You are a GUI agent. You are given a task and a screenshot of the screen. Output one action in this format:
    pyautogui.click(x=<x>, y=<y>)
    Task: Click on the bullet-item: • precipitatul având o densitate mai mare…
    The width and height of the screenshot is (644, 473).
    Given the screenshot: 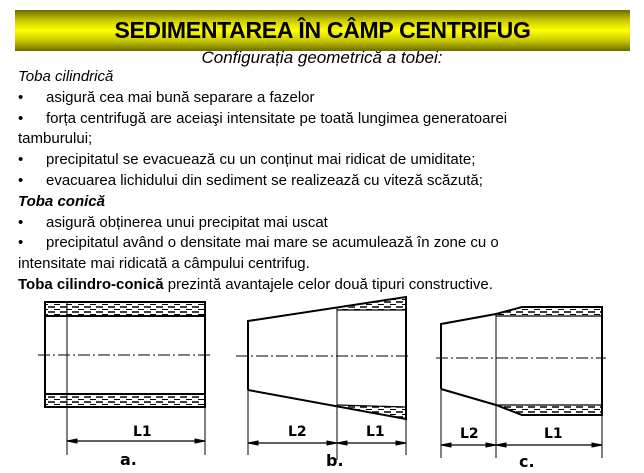 What is the action you would take?
    pyautogui.click(x=323, y=243)
    